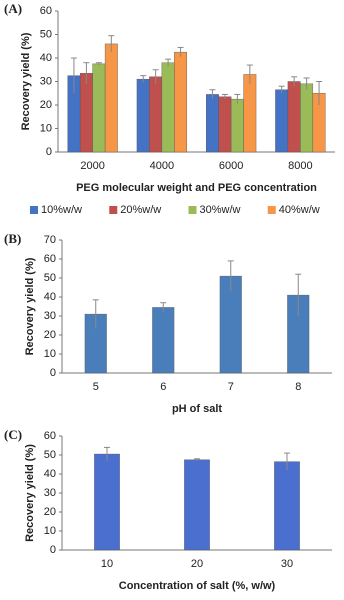  What do you see at coordinates (12, 238) in the screenshot?
I see `panel-label: (B)` at bounding box center [12, 238].